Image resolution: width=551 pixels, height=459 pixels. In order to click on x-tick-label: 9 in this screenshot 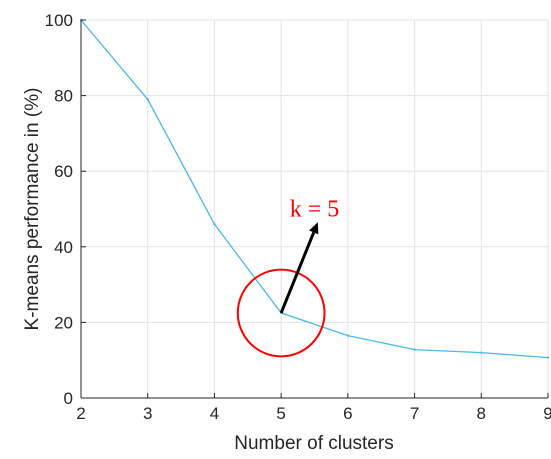, I will do `click(547, 413)`.